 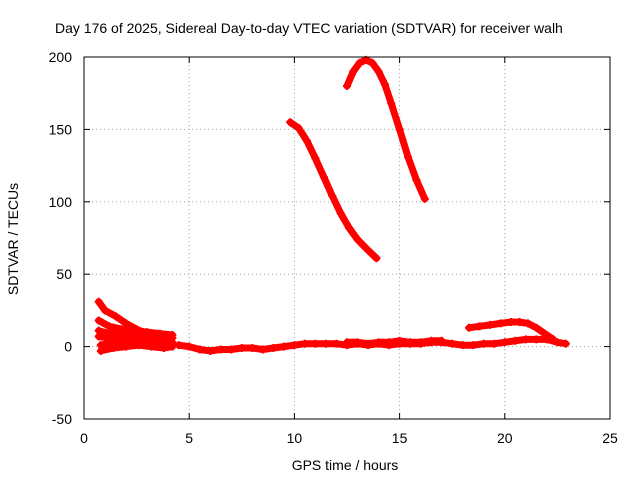 I want to click on series-arc-a, so click(x=333, y=190).